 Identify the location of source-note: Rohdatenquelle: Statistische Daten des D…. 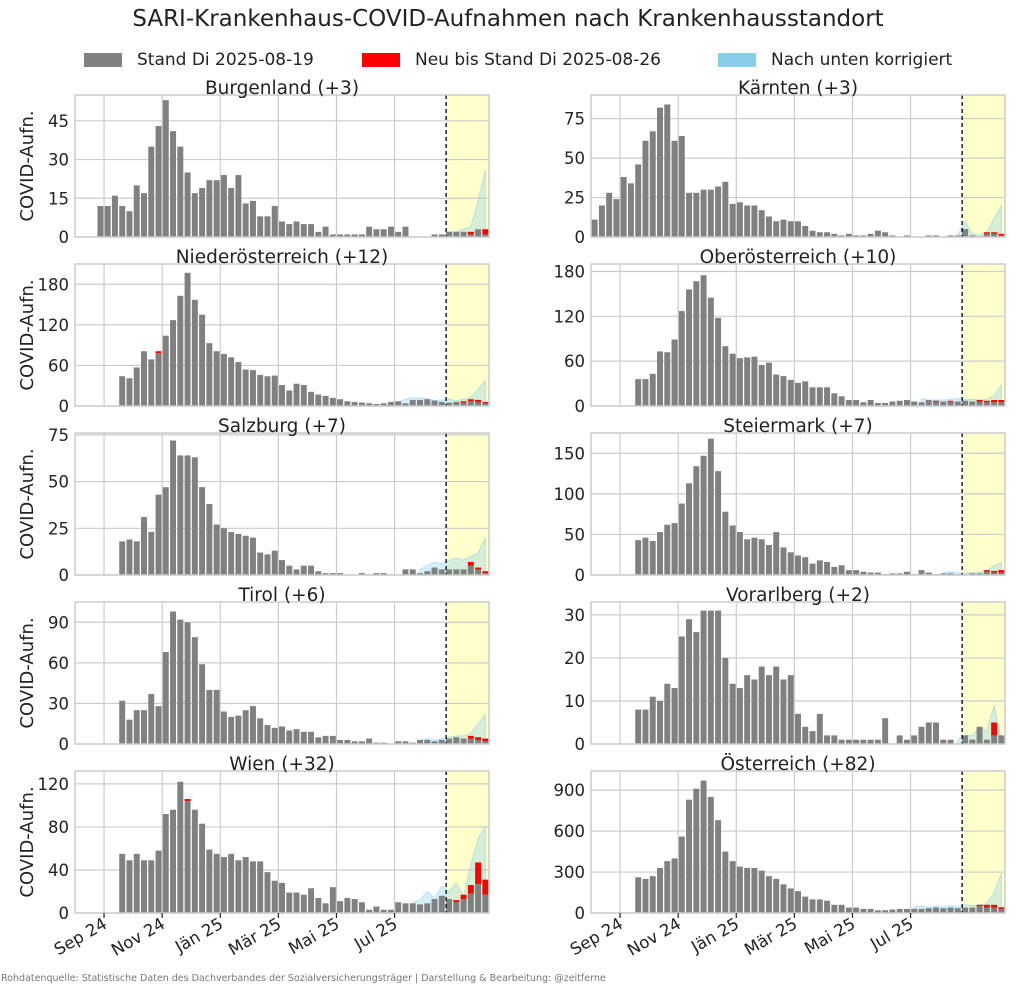
(303, 978).